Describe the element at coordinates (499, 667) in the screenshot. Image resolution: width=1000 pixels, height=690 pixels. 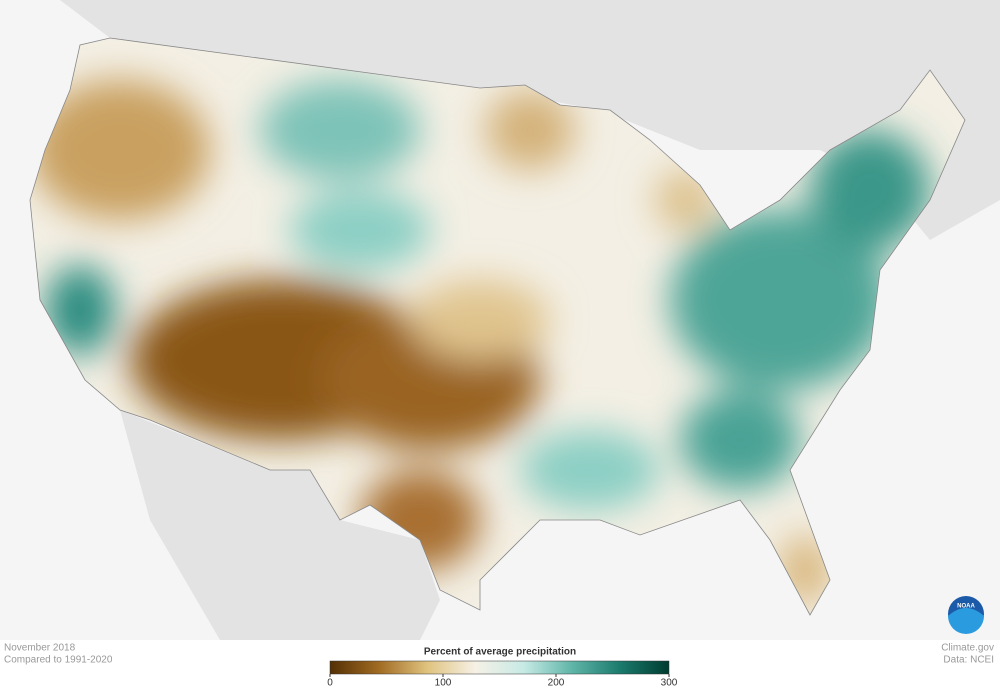
I see `legend-bar` at that location.